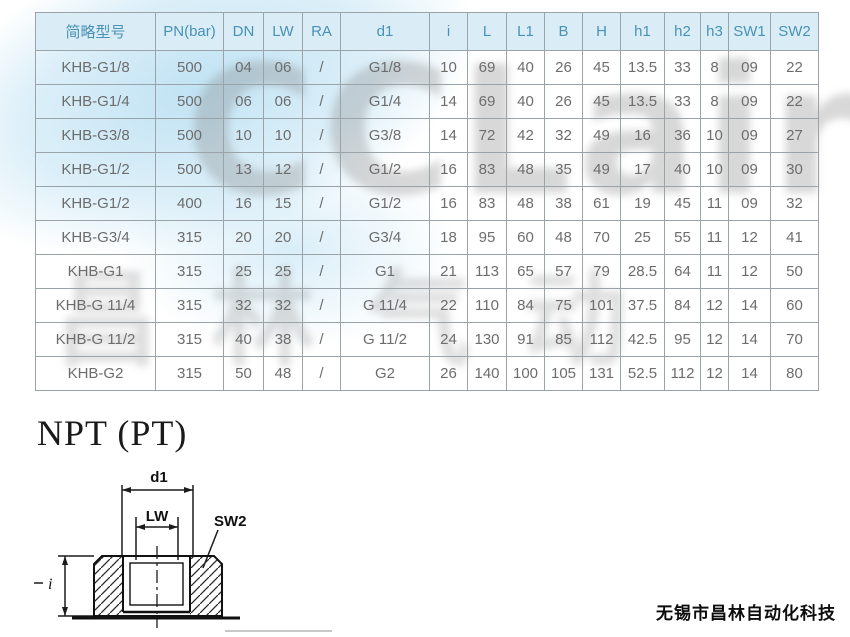  What do you see at coordinates (385, 101) in the screenshot?
I see `value-cell: G1/4` at bounding box center [385, 101].